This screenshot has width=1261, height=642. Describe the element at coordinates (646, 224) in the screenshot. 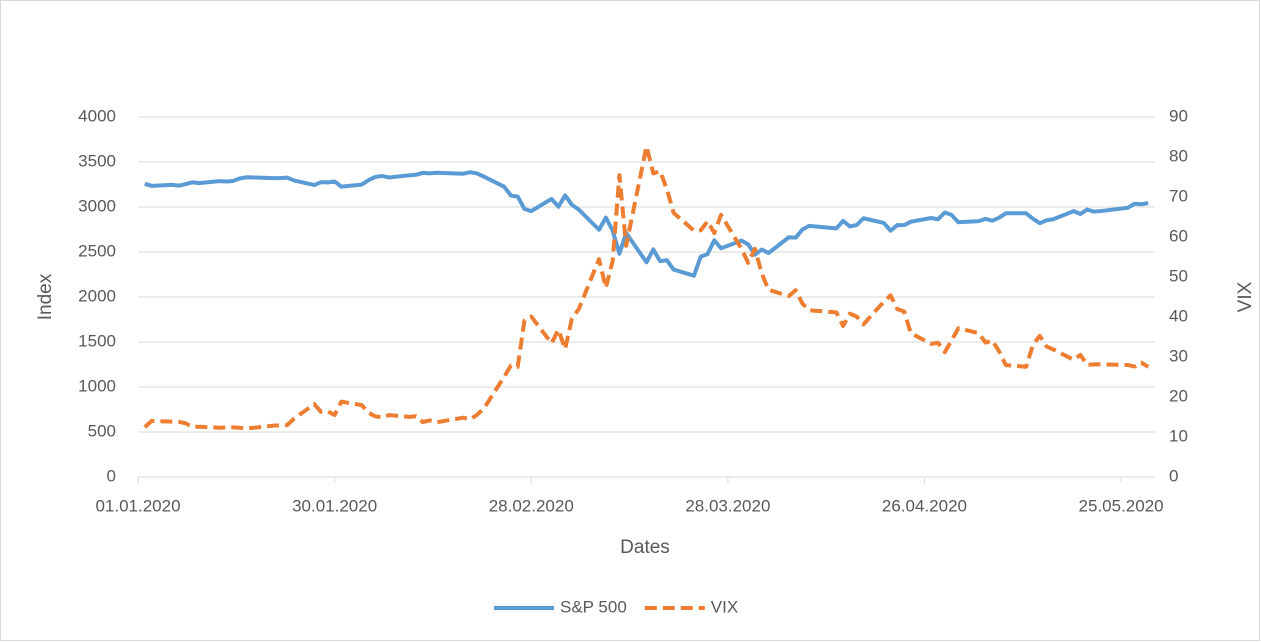

I see `series-line` at that location.